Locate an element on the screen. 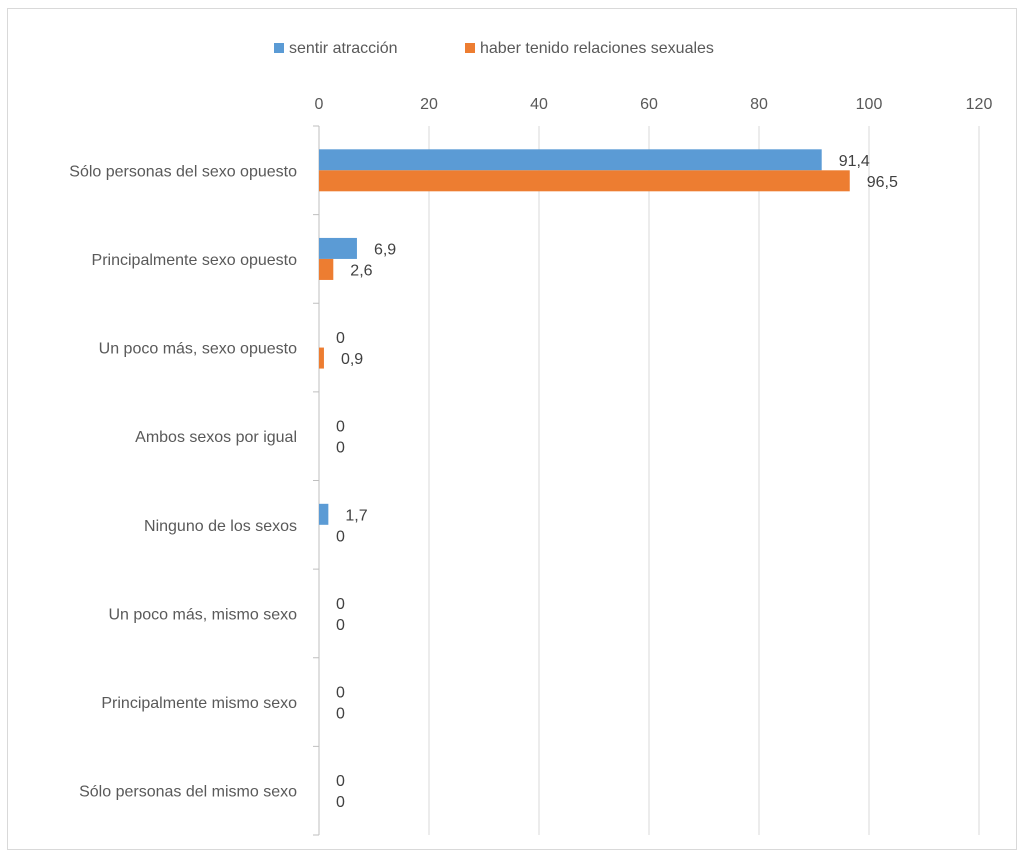  category-label: Principalmente mismo sexo is located at coordinates (199, 703).